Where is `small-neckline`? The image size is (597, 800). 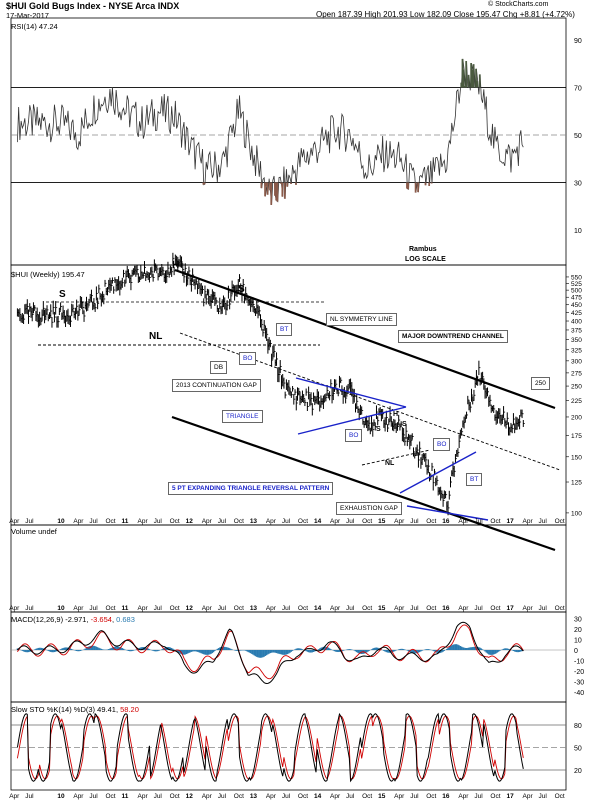 small-neckline is located at coordinates (396, 457).